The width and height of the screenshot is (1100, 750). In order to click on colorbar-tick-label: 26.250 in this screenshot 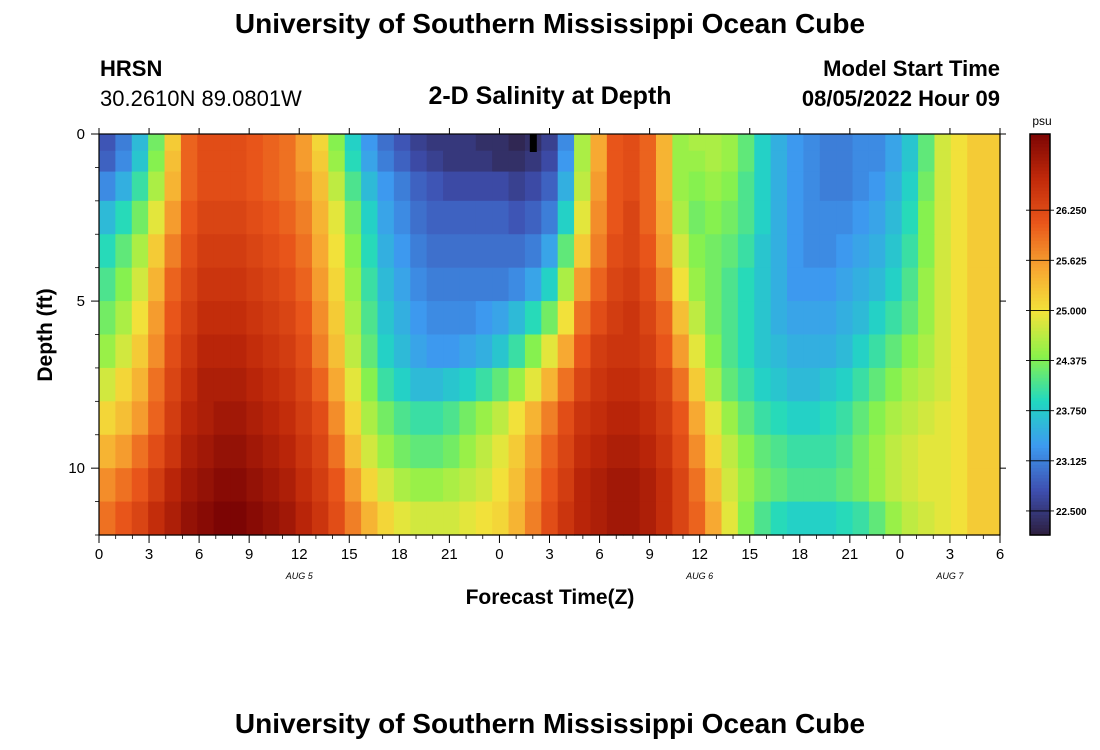, I will do `click(1071, 211)`.